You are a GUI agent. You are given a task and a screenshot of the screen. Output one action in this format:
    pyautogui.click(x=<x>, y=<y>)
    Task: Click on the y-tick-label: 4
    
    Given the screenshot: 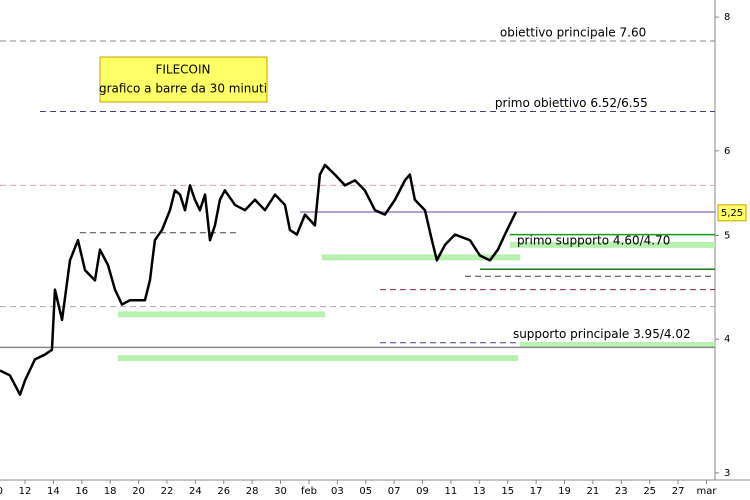 What is the action you would take?
    pyautogui.click(x=727, y=339)
    